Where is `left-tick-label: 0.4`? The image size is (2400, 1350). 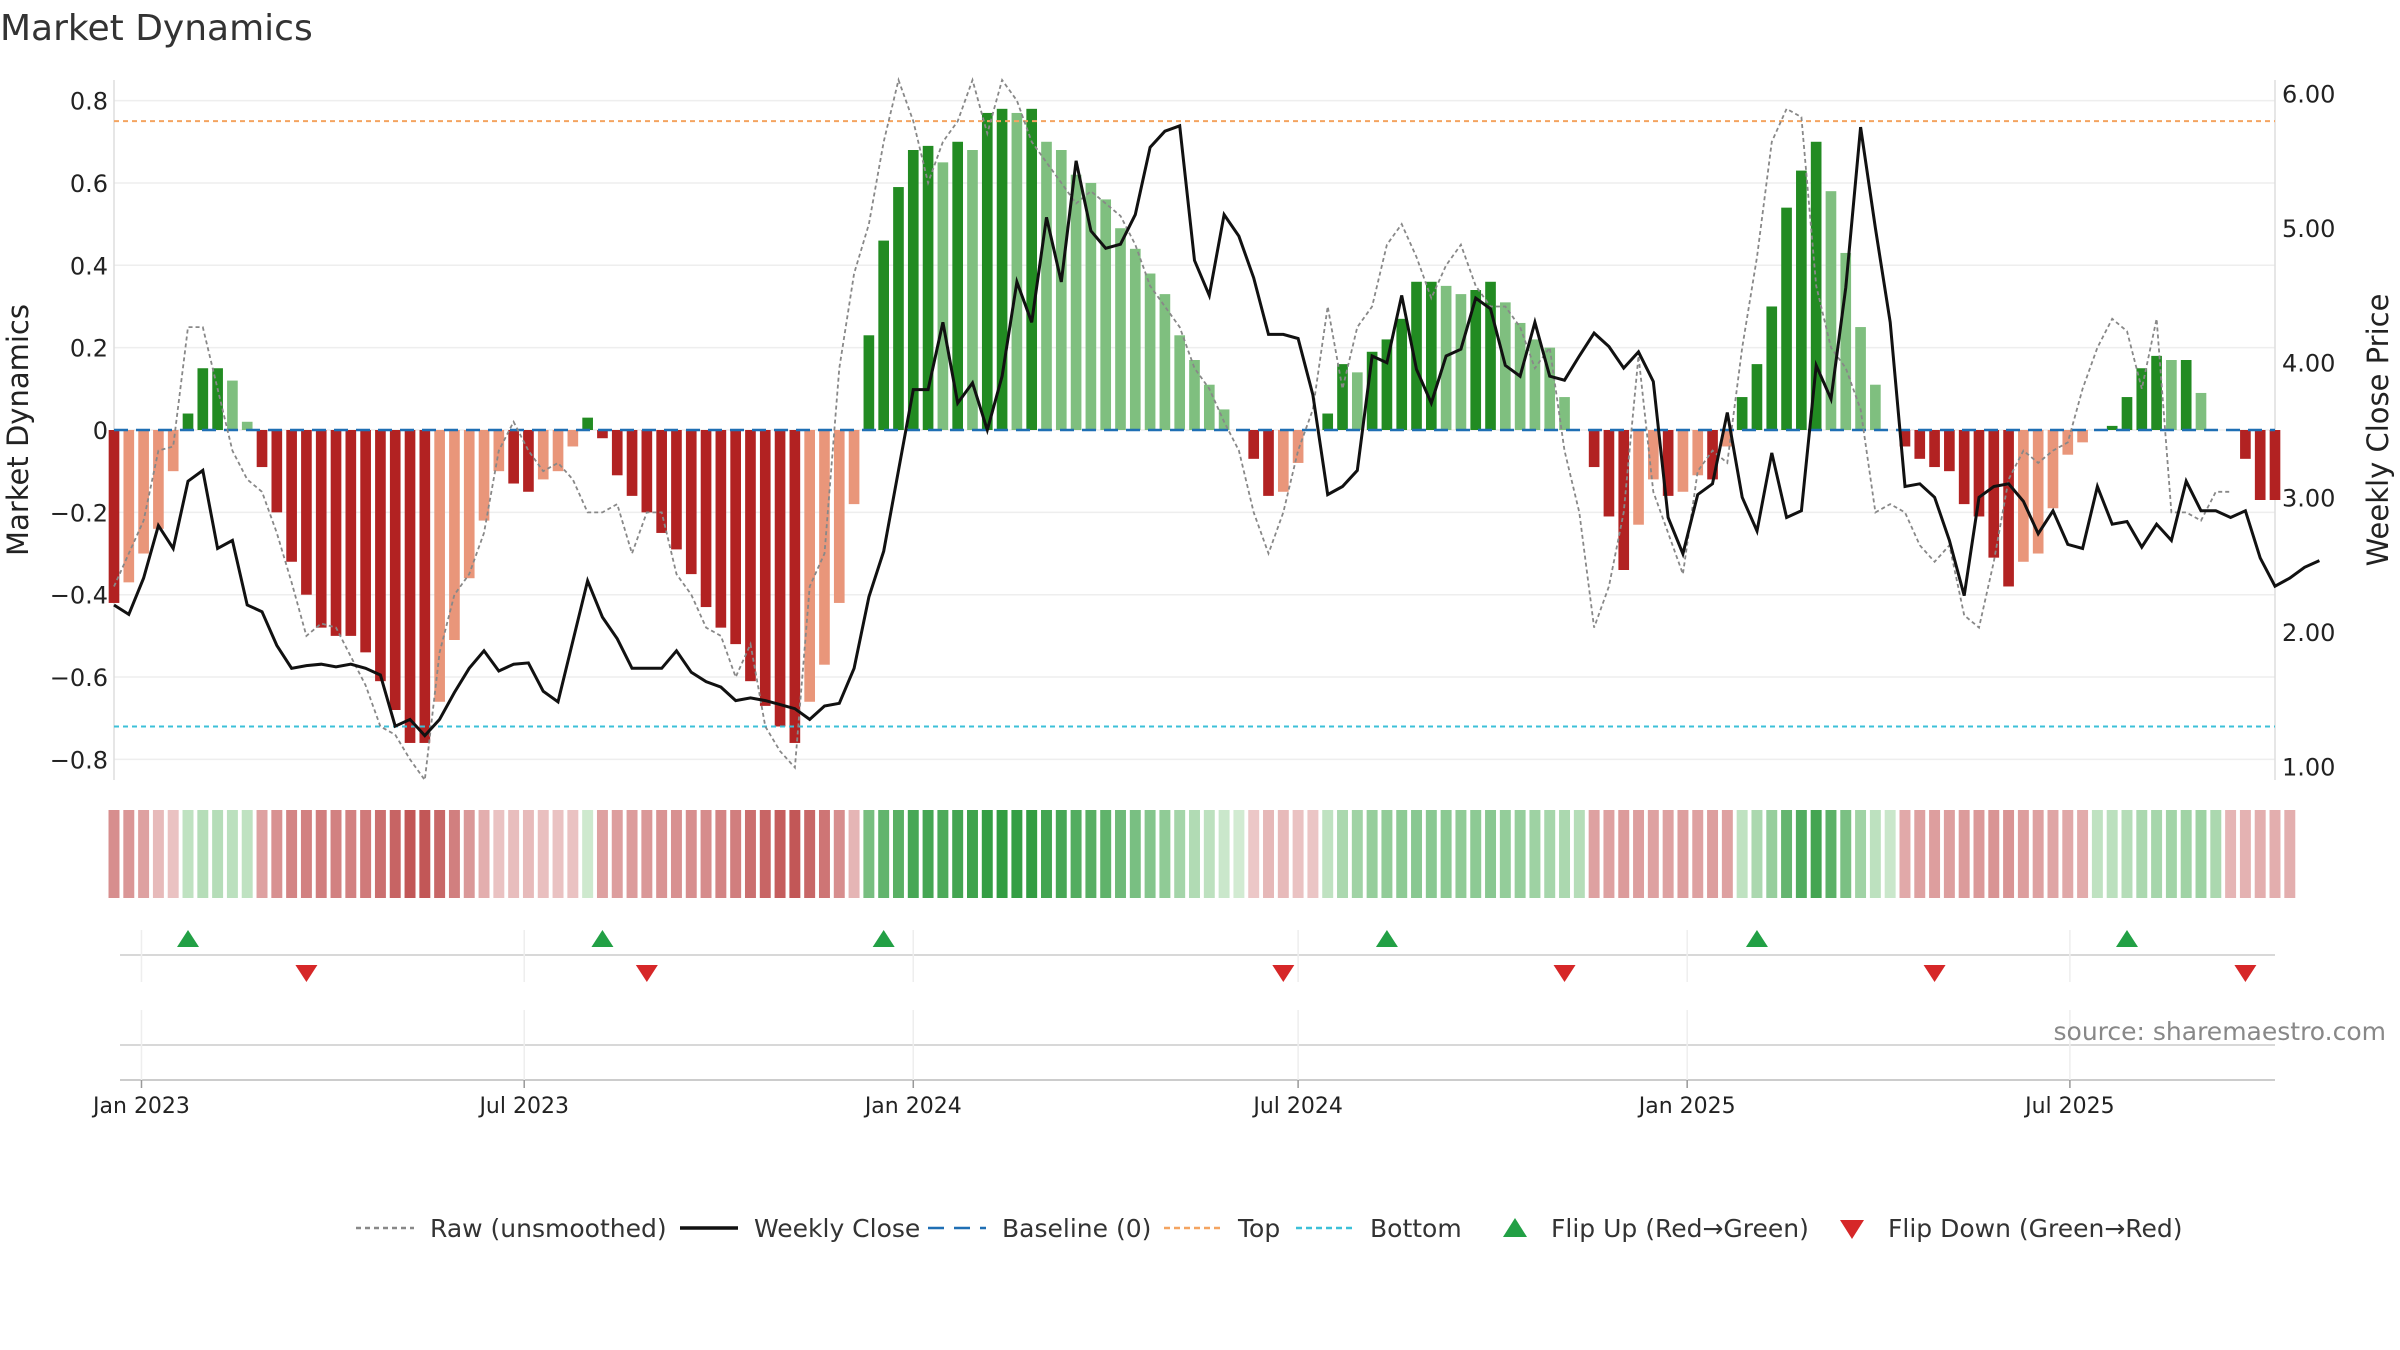
left-tick-label: 0.4 is located at coordinates (89, 266).